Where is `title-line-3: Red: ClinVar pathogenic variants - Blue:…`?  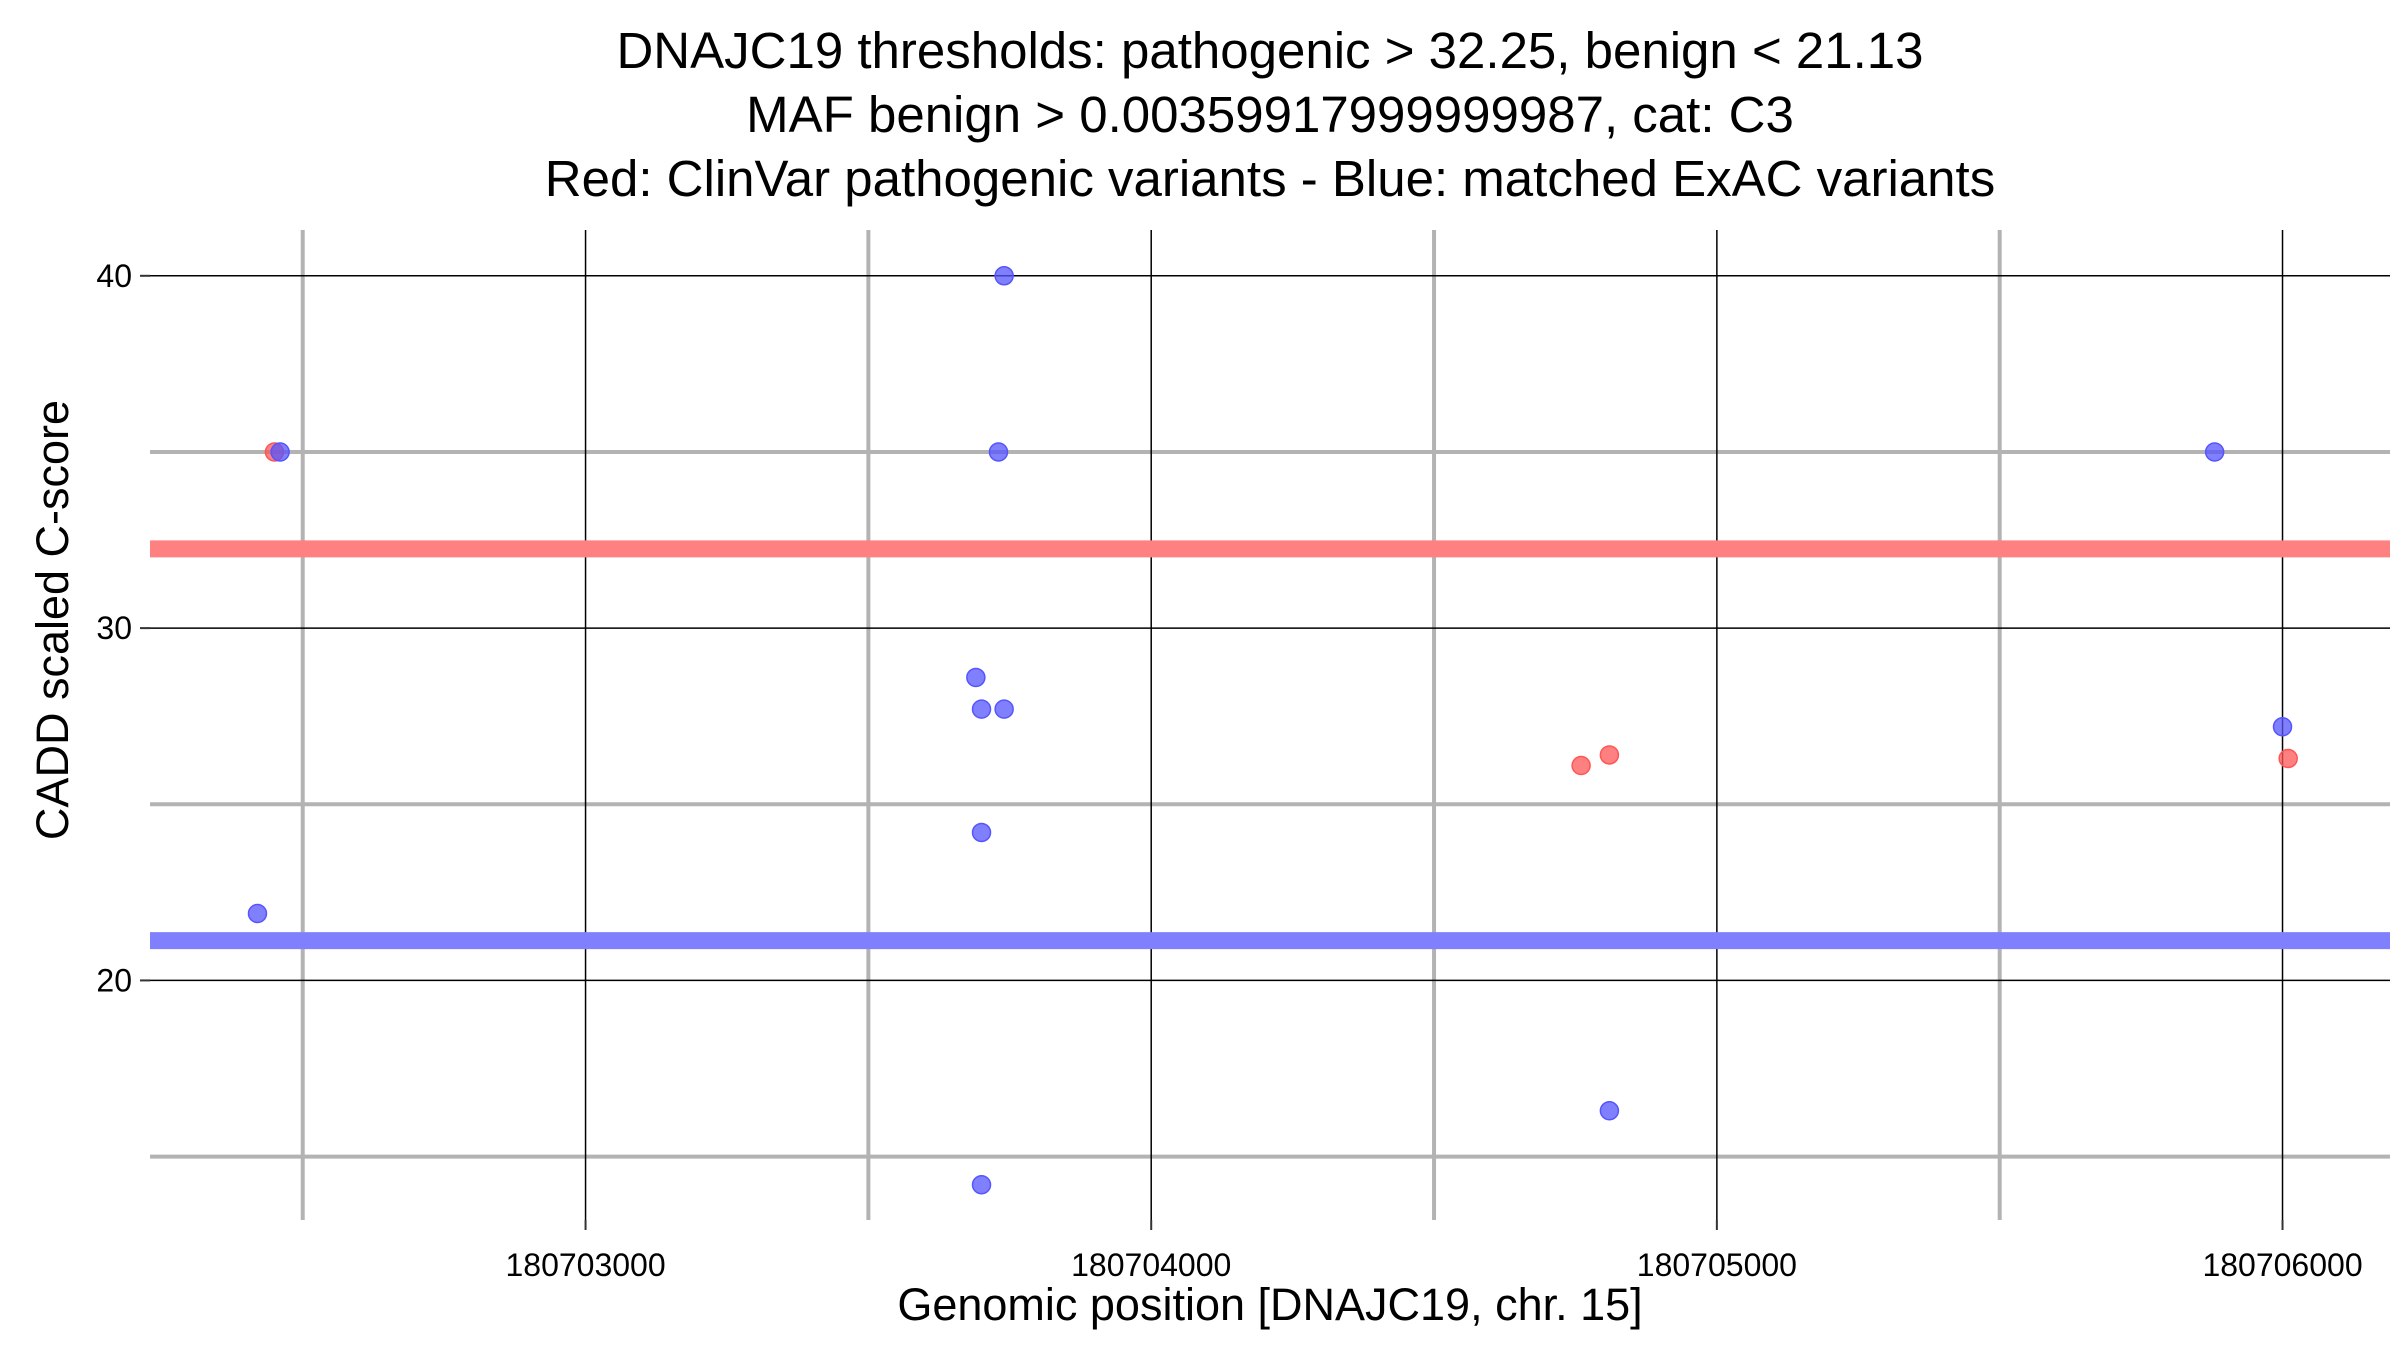
title-line-3: Red: ClinVar pathogenic variants - Blue:… is located at coordinates (1270, 178).